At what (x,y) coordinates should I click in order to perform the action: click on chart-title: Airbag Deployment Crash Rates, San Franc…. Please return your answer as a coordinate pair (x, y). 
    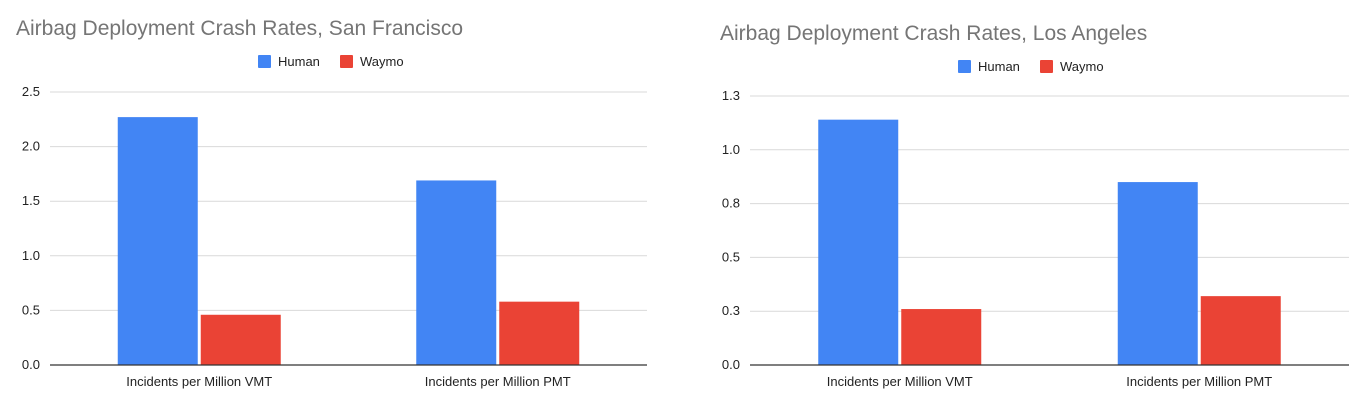
    Looking at the image, I should click on (239, 28).